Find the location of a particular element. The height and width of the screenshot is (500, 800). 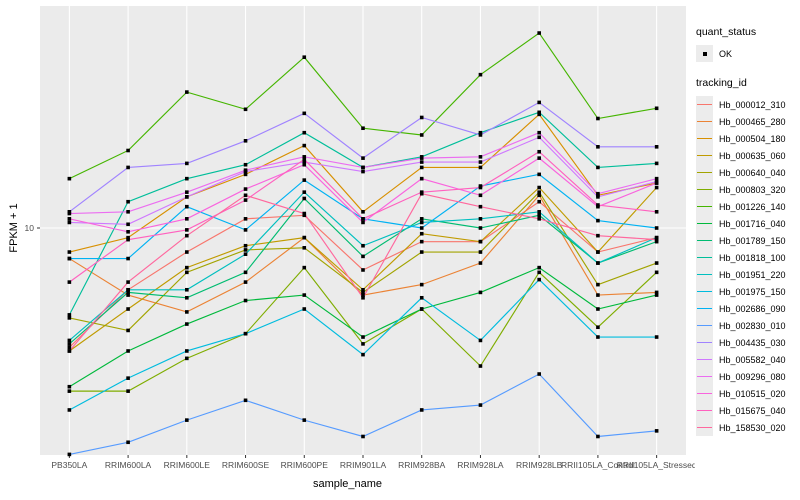

legend-item-label: Hb_000012_310 is located at coordinates (752, 104).